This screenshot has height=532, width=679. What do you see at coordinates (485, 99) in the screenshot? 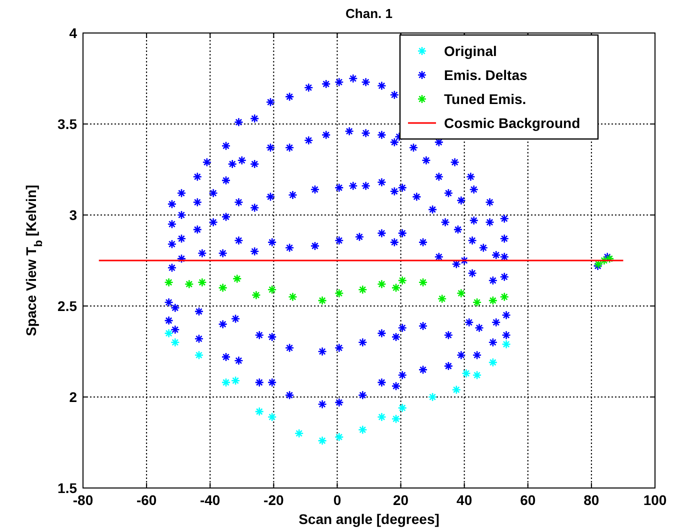
I see `legend-label: Tuned Emis.` at bounding box center [485, 99].